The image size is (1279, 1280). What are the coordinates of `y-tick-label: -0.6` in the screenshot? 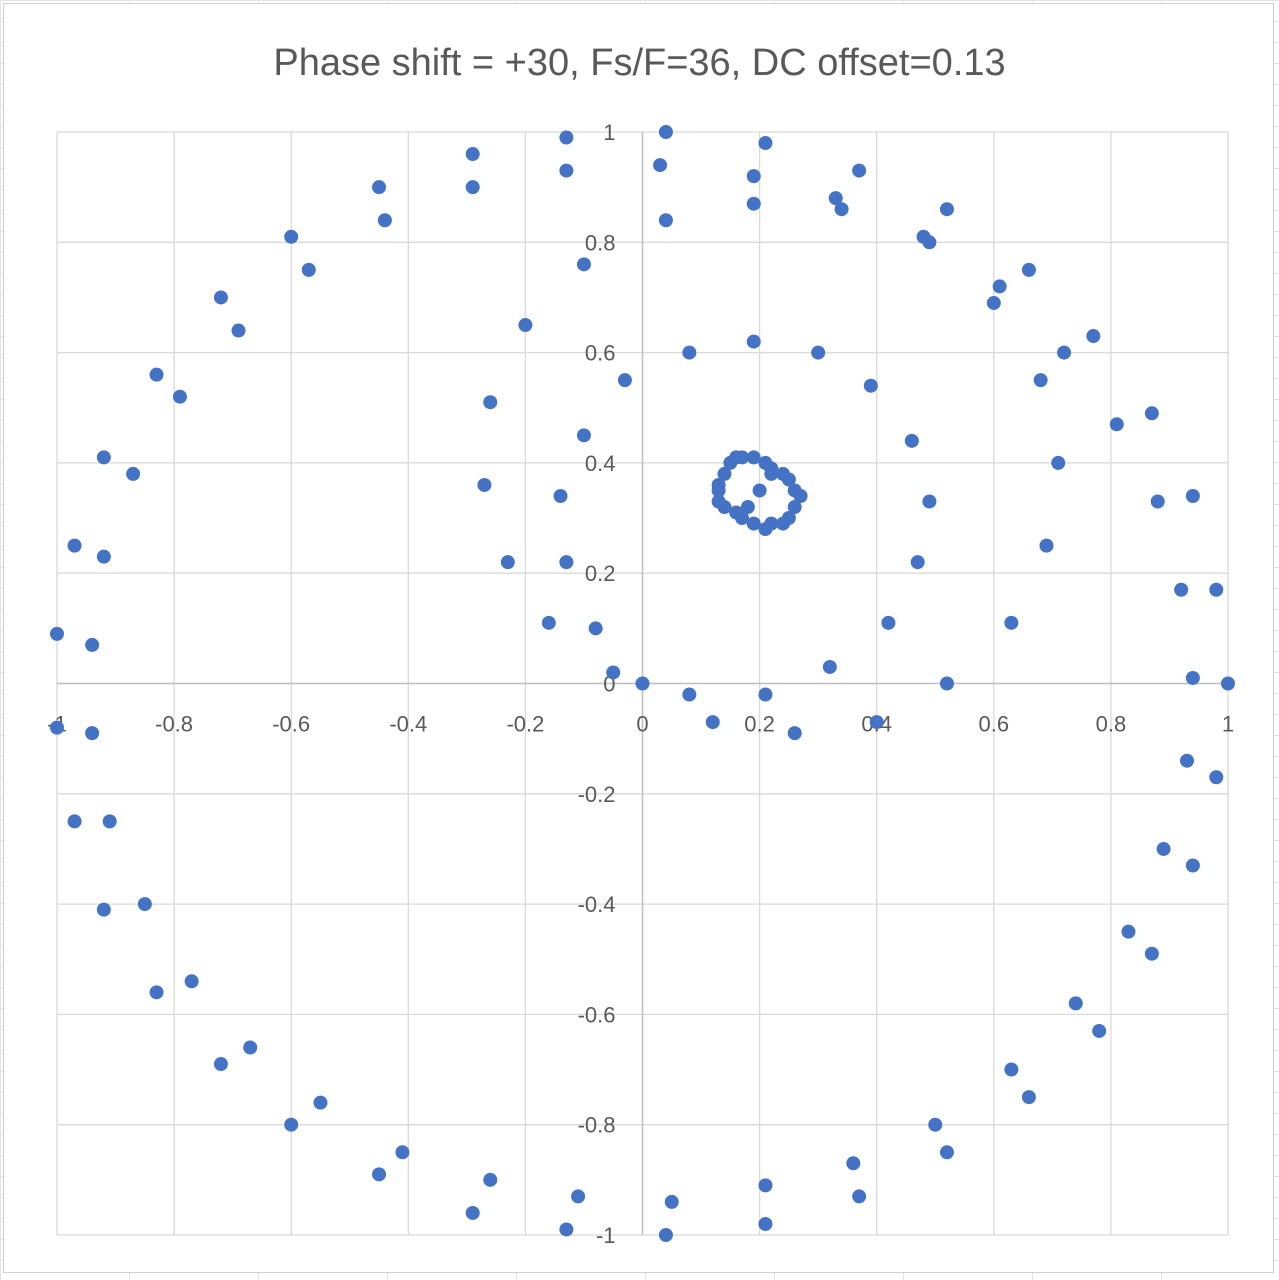 It's located at (597, 1014).